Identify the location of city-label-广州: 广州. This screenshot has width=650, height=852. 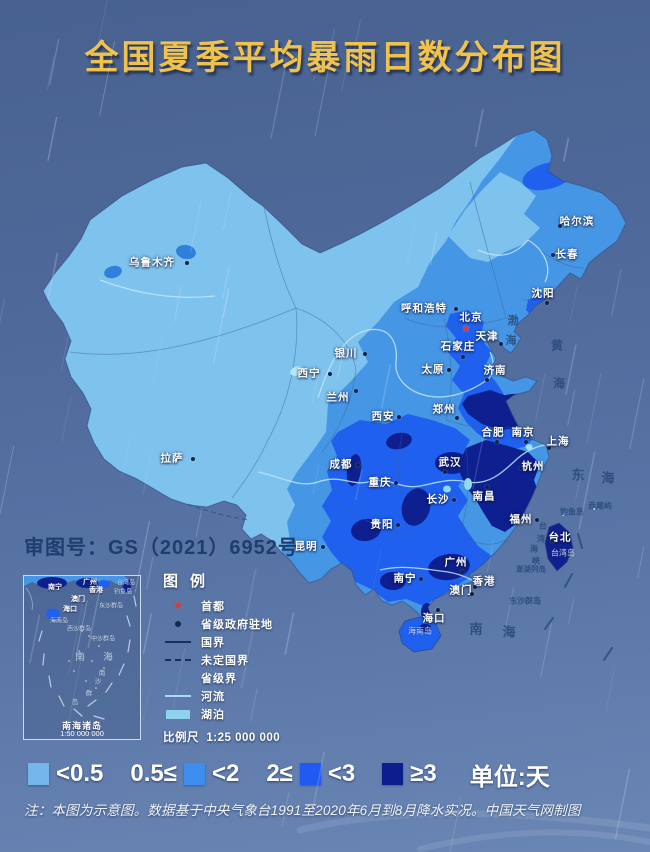
(456, 562).